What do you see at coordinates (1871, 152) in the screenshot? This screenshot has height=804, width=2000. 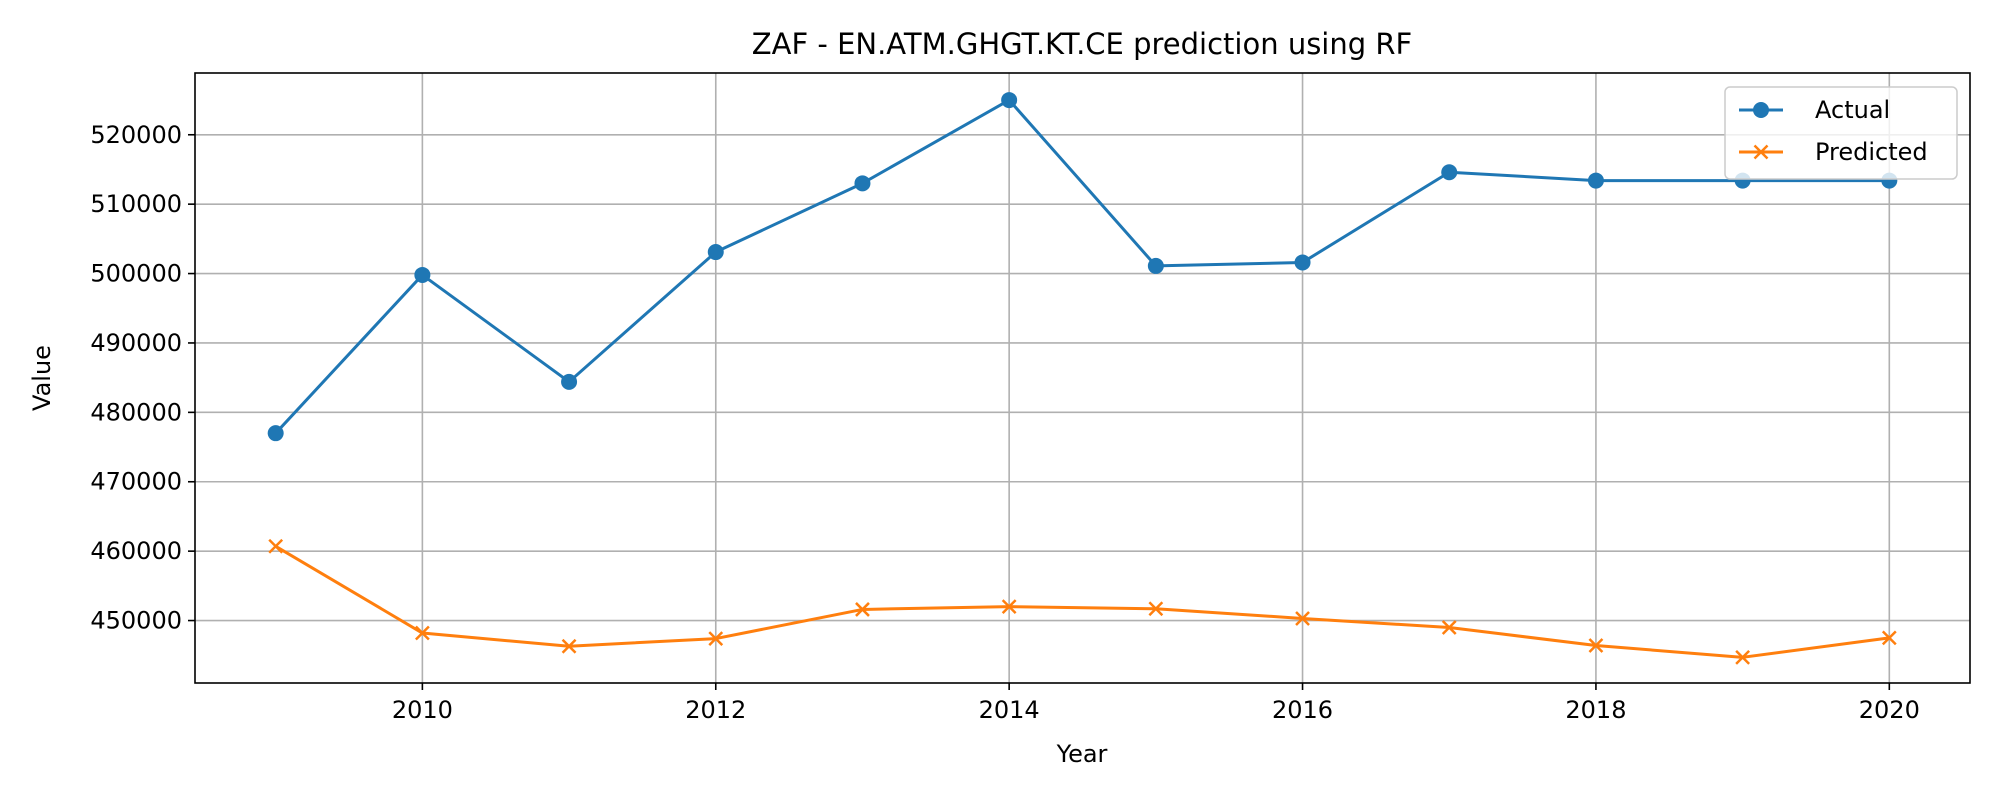 I see `legend-label-predicted: Predicted` at bounding box center [1871, 152].